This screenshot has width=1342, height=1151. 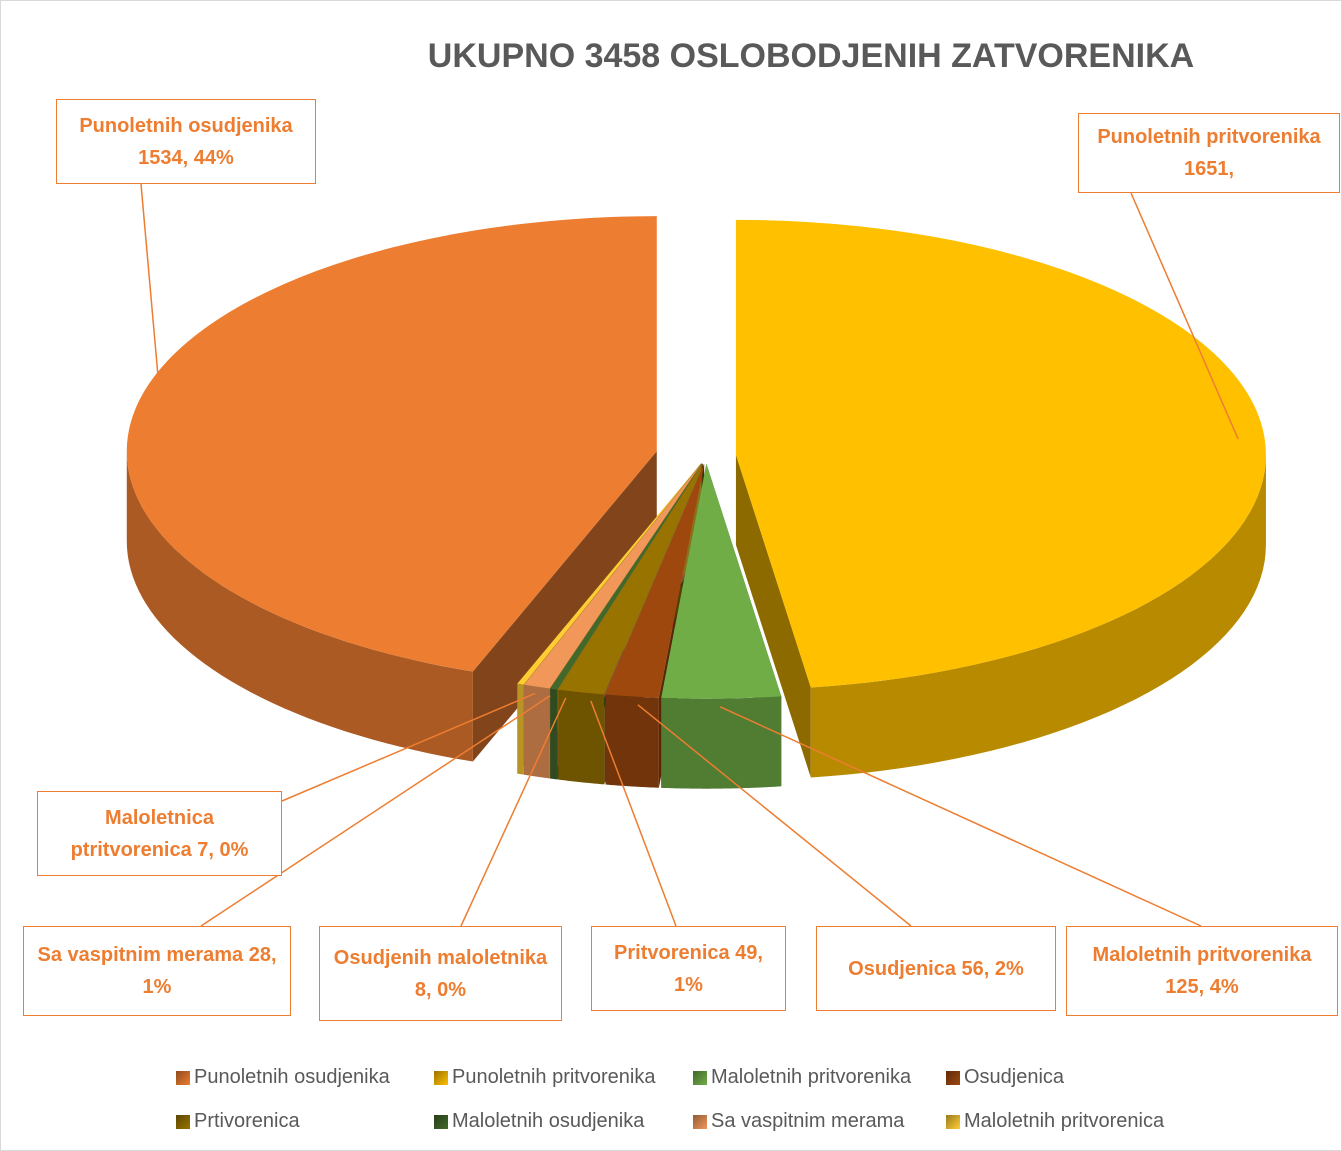 What do you see at coordinates (1209, 153) in the screenshot?
I see `data-label: Punoletnih pritvorenika 1651,` at bounding box center [1209, 153].